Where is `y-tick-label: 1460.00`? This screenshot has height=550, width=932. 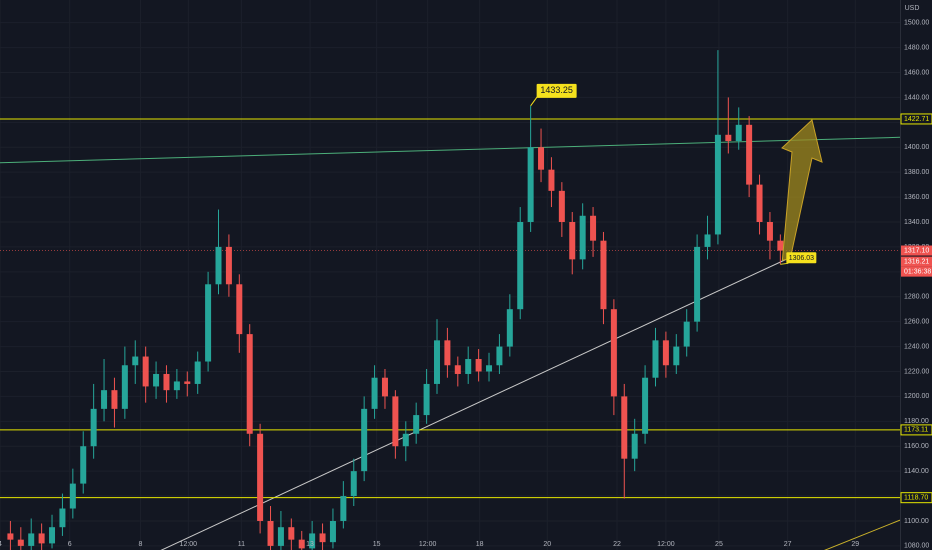 y-tick-label: 1460.00 is located at coordinates (916, 72).